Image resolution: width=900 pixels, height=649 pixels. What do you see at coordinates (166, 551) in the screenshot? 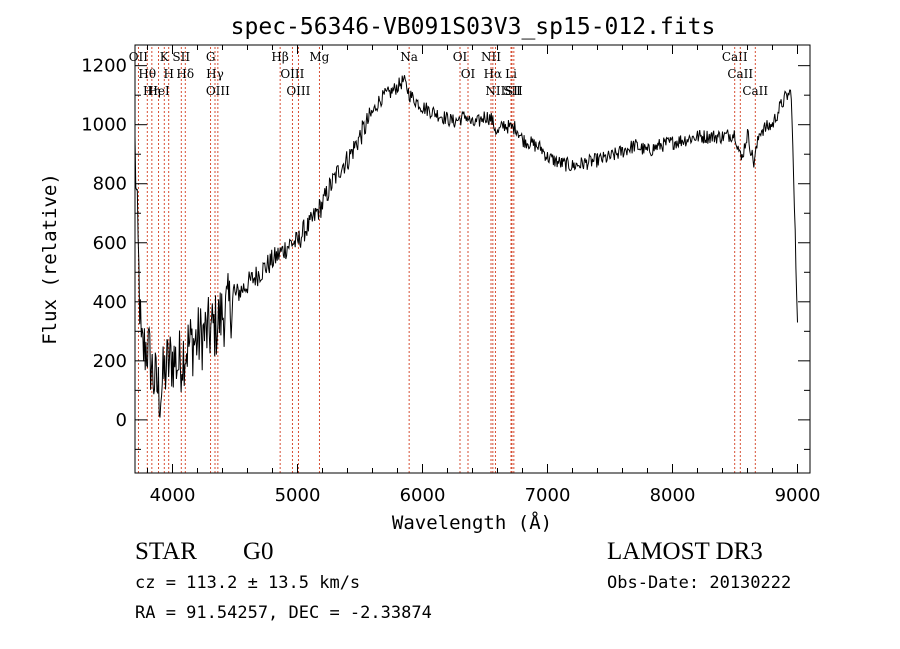
I see `object-class: STAR` at bounding box center [166, 551].